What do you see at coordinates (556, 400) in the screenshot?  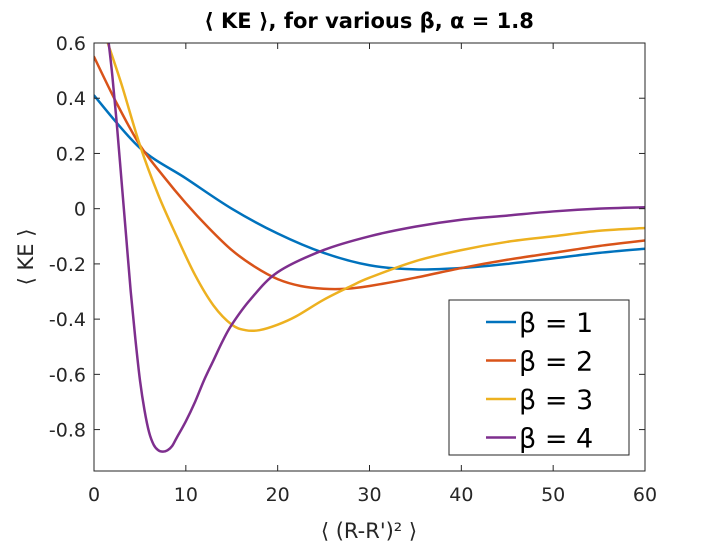 I see `legend-label-beta-3: β = 3` at bounding box center [556, 400].